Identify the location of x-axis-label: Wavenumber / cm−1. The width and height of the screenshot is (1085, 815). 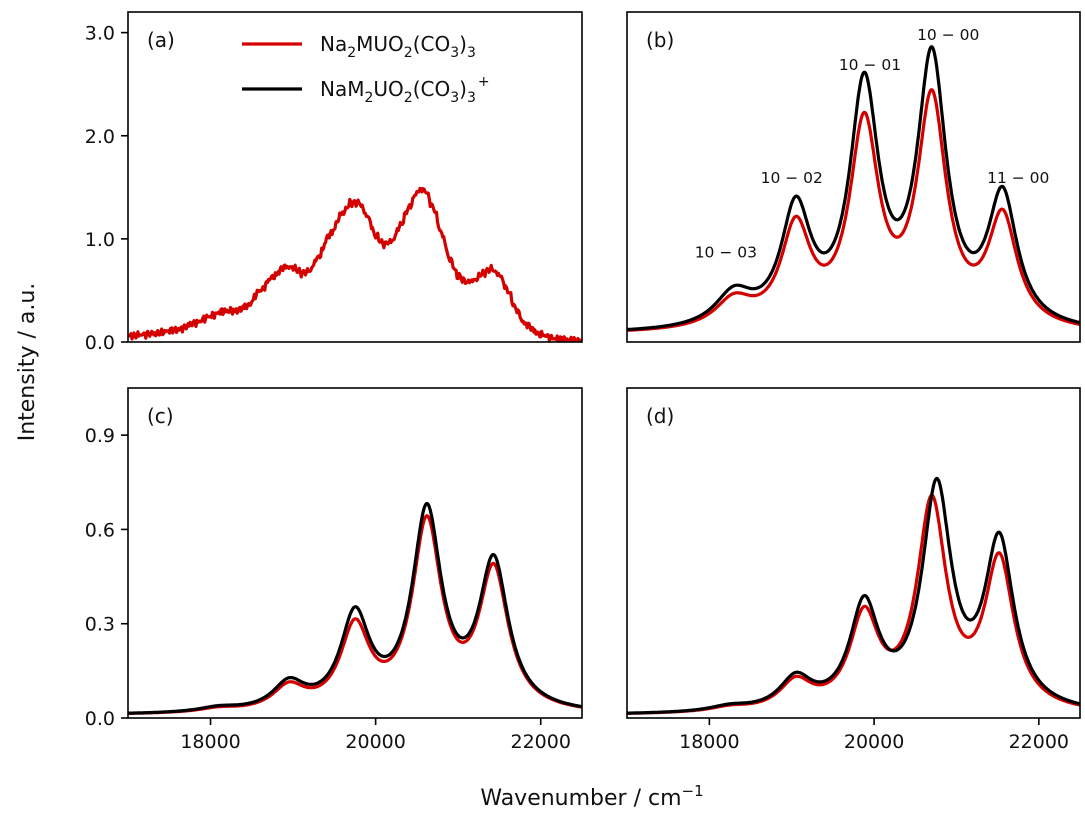
(591, 796).